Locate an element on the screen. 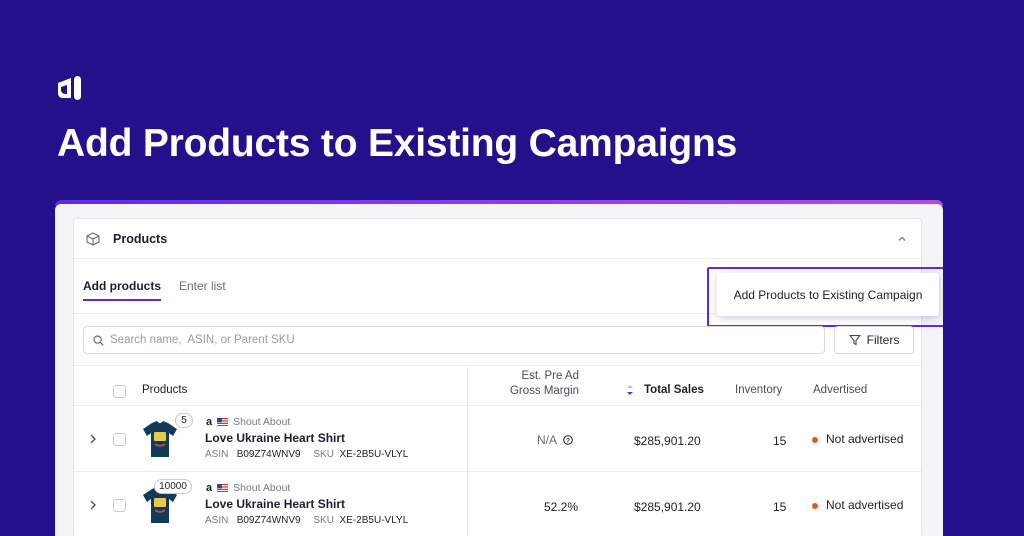 This screenshot has width=1024, height=536. info-icon: ? is located at coordinates (567, 440).